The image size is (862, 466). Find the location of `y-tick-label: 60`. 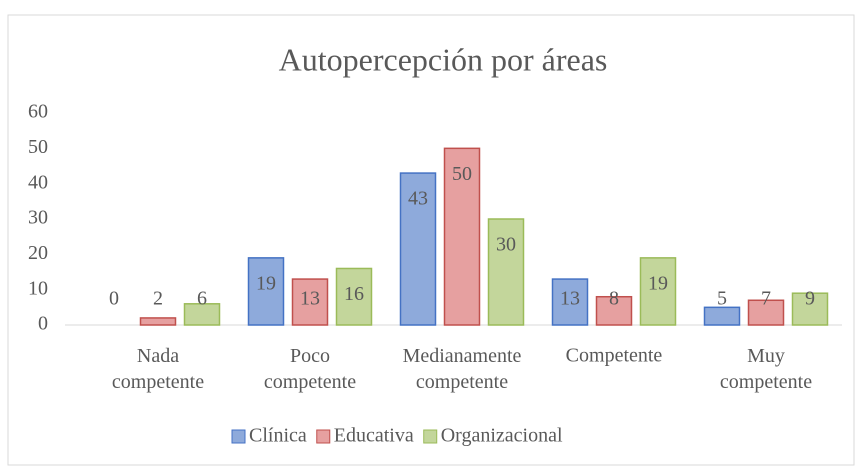

y-tick-label: 60 is located at coordinates (38, 112).